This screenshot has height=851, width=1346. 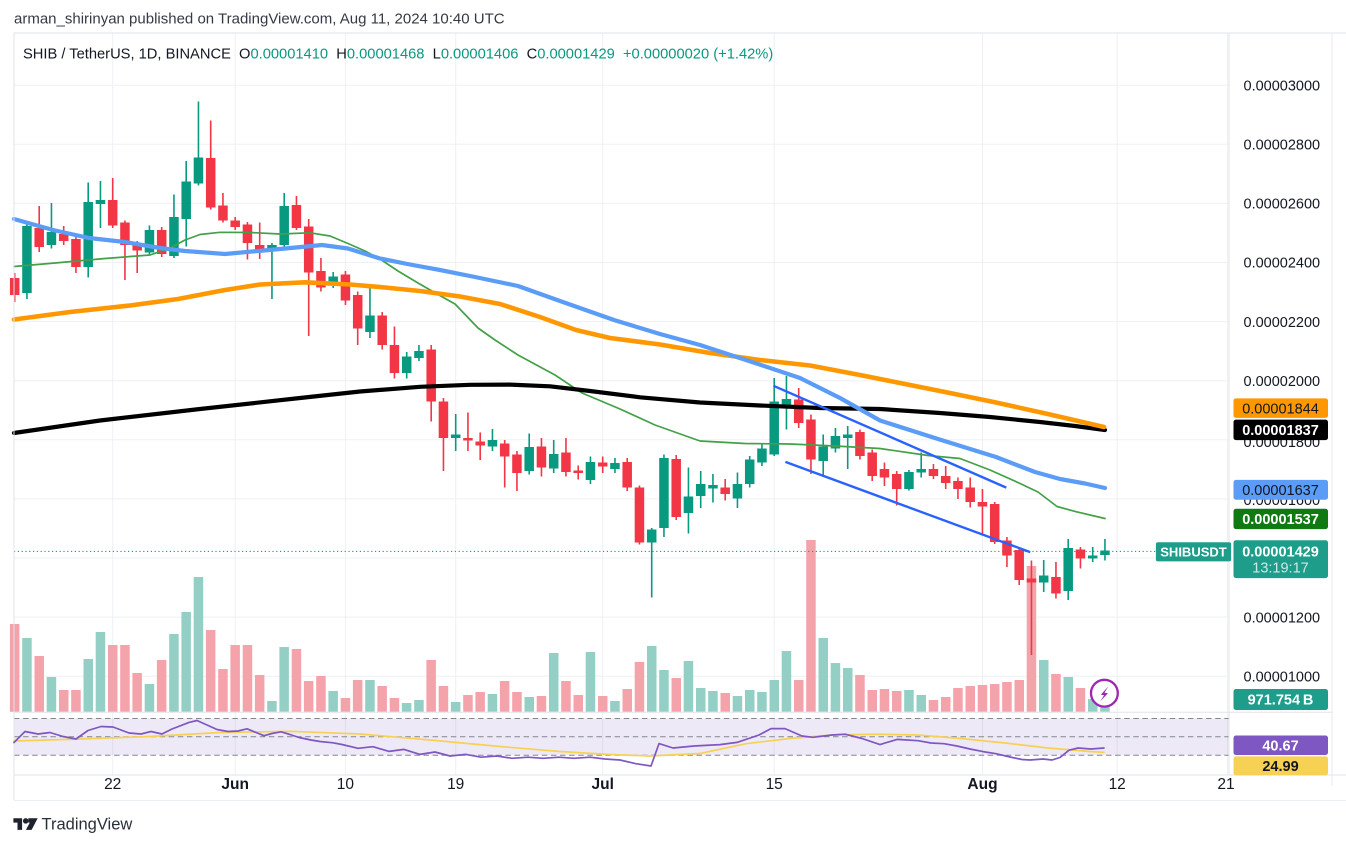 I want to click on svg-text: 0.00002800, so click(x=1282, y=146).